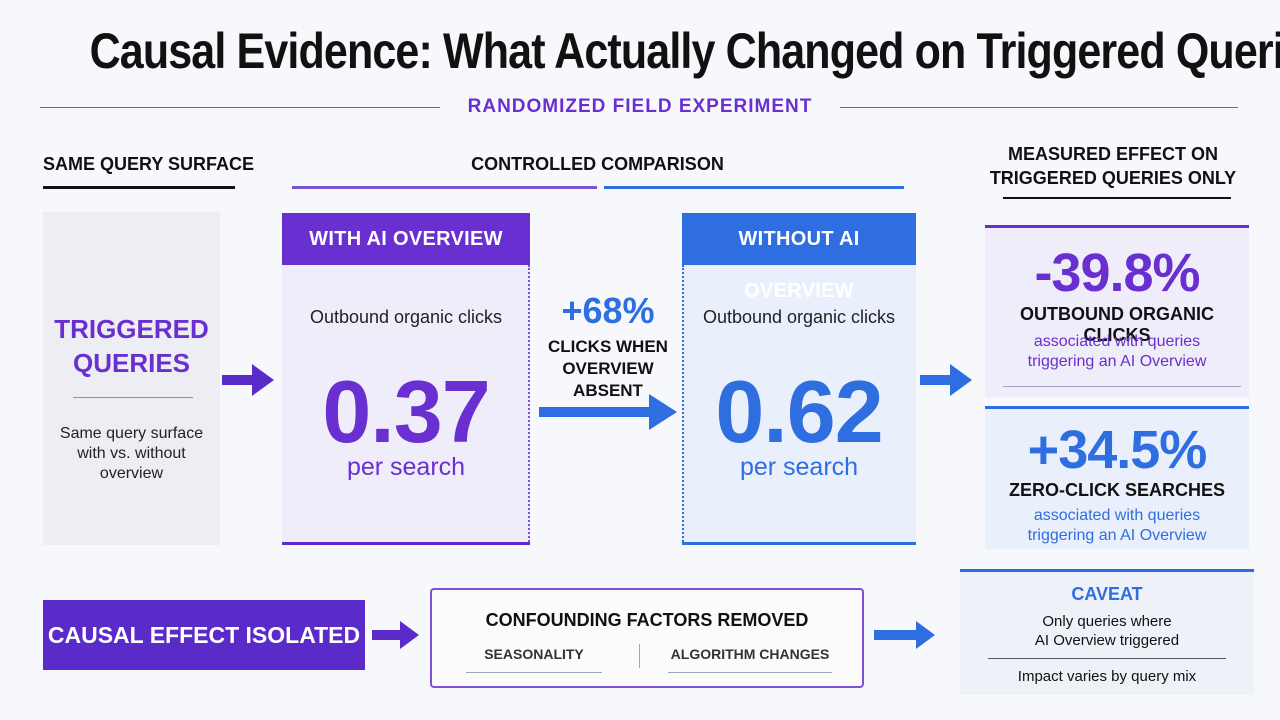 The width and height of the screenshot is (1280, 720). What do you see at coordinates (640, 106) in the screenshot?
I see `subtitle: RANDOMIZED FIELD EXPERIMENT` at bounding box center [640, 106].